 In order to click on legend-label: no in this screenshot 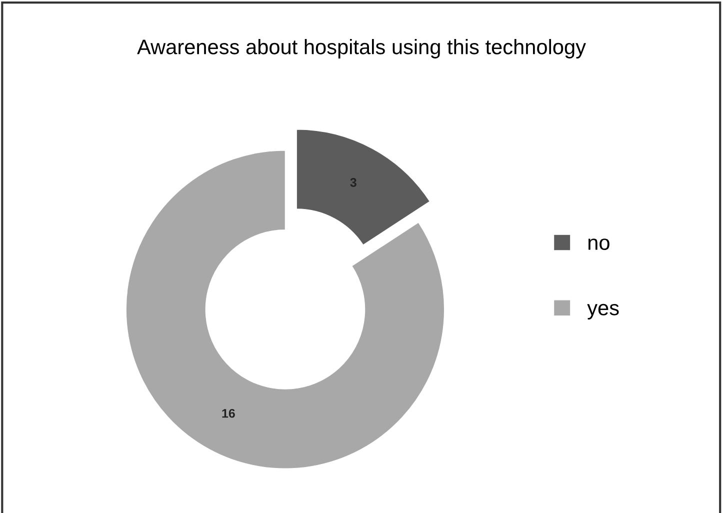, I will do `click(599, 244)`.